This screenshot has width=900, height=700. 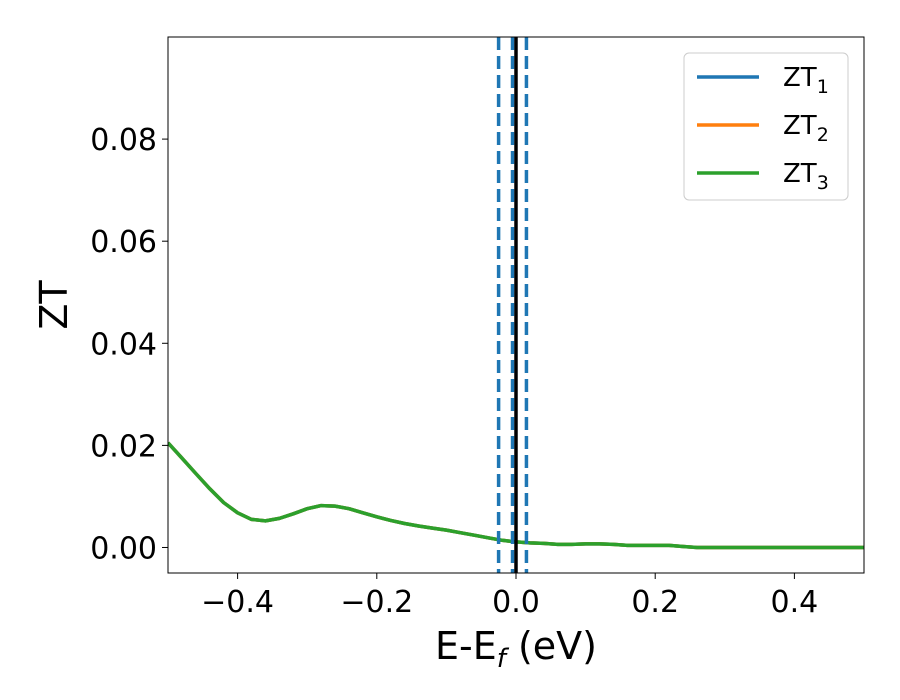 I want to click on x-axis-title-main: E-E, so click(x=466, y=646).